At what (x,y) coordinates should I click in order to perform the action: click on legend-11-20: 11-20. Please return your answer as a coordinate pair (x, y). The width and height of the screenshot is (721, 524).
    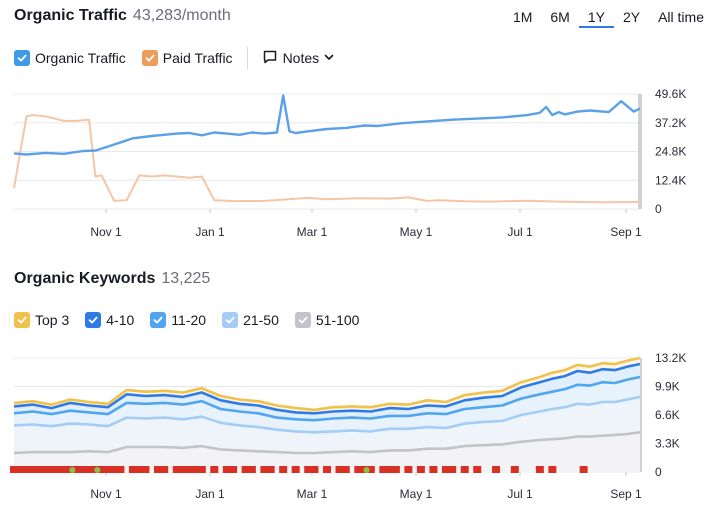
    Looking at the image, I should click on (178, 320).